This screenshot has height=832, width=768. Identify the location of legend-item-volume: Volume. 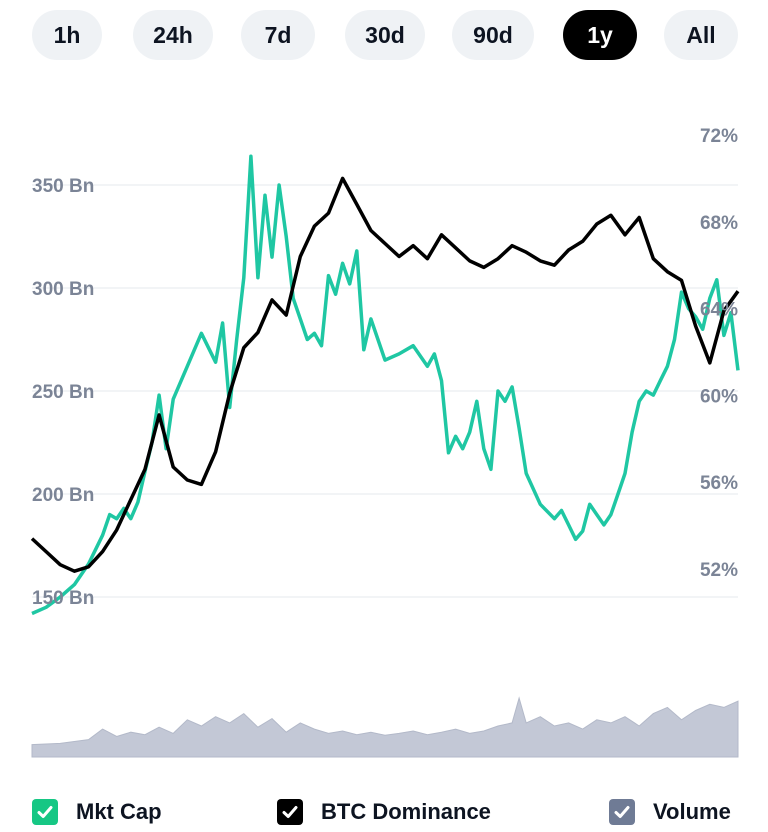
(670, 812).